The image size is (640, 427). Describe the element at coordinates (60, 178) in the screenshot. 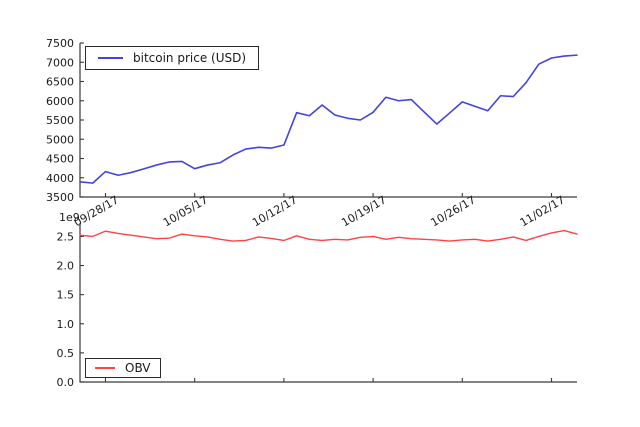

I see `svg-text: 4000` at that location.